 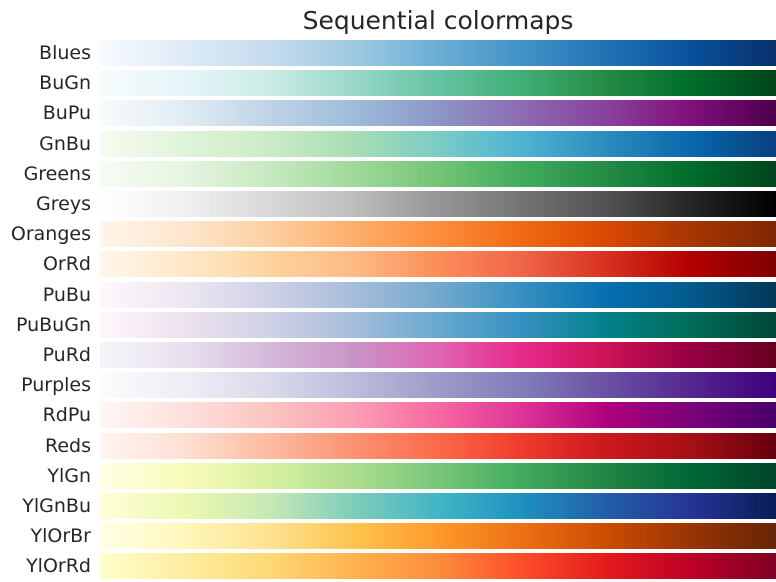 I want to click on colormap-label-ylorbr: YlOrBr, so click(x=61, y=536).